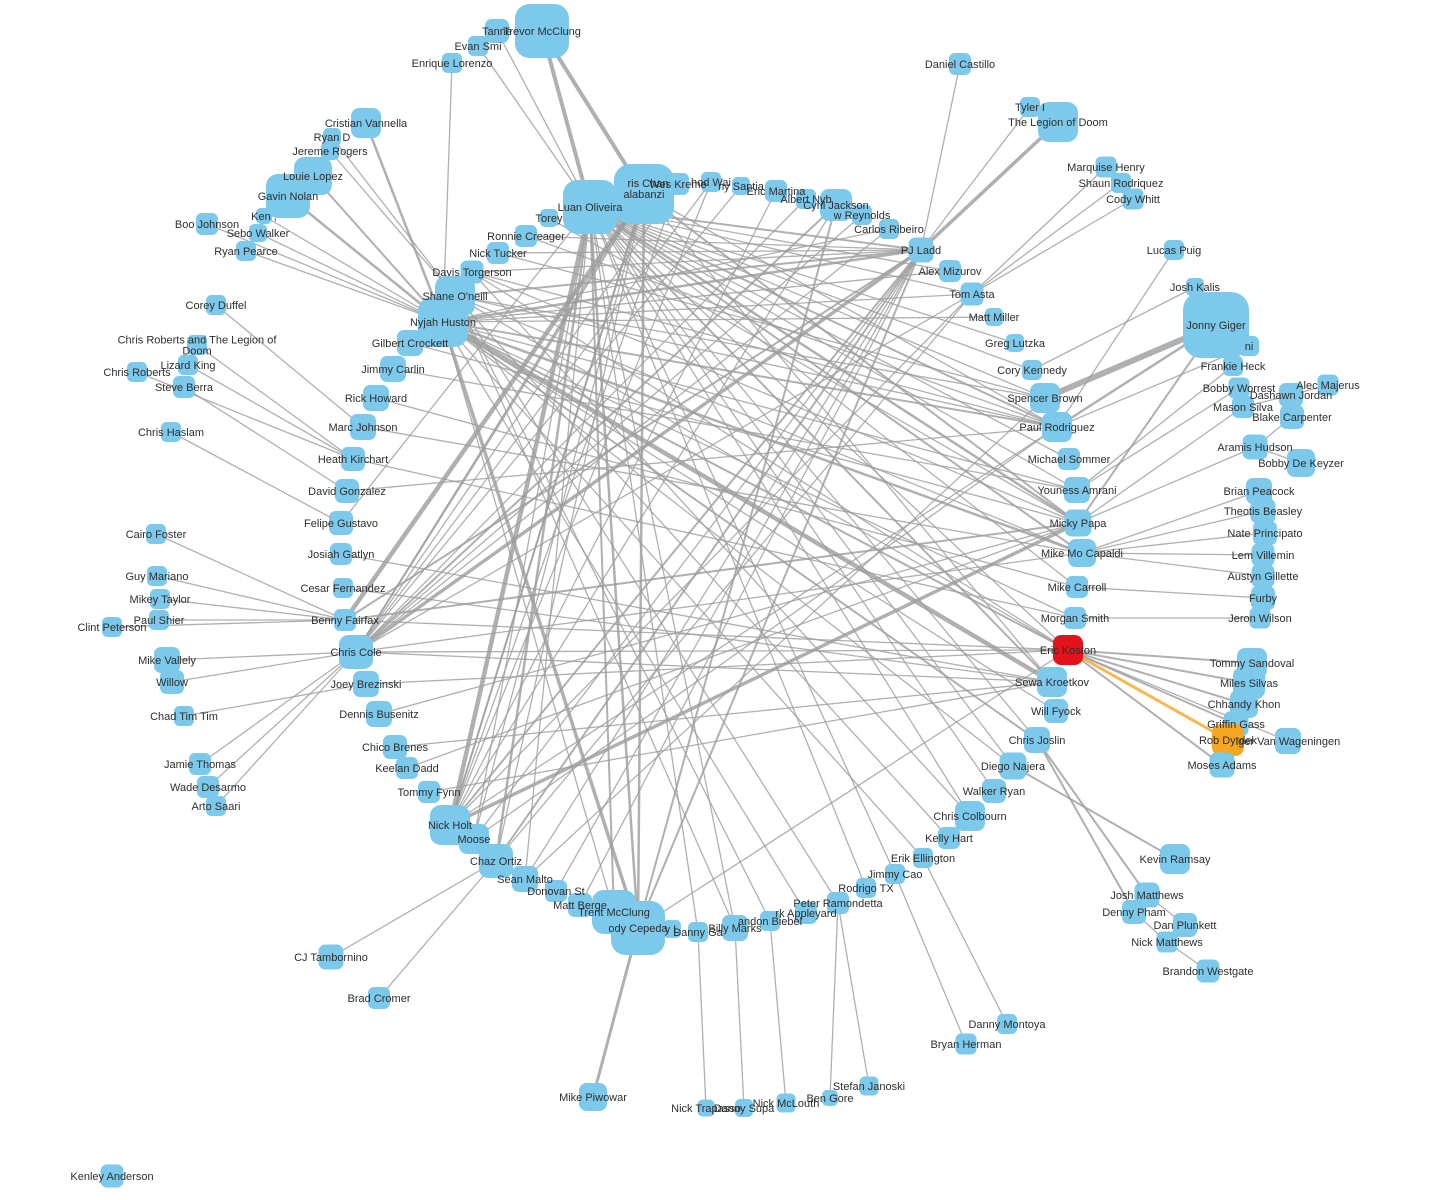 The height and width of the screenshot is (1200, 1440). I want to click on node-guy-mariano, so click(157, 576).